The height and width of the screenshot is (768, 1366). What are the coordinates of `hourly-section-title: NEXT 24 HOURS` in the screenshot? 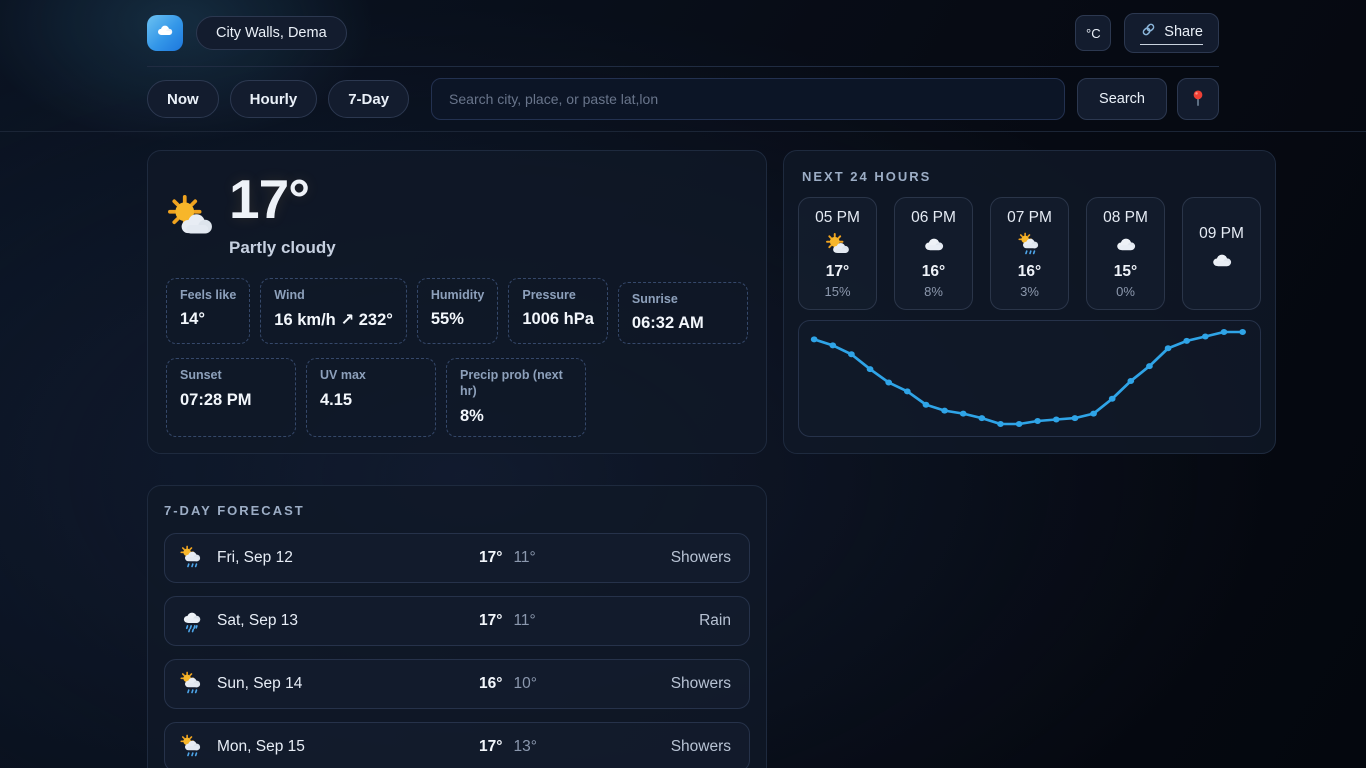 It's located at (867, 176).